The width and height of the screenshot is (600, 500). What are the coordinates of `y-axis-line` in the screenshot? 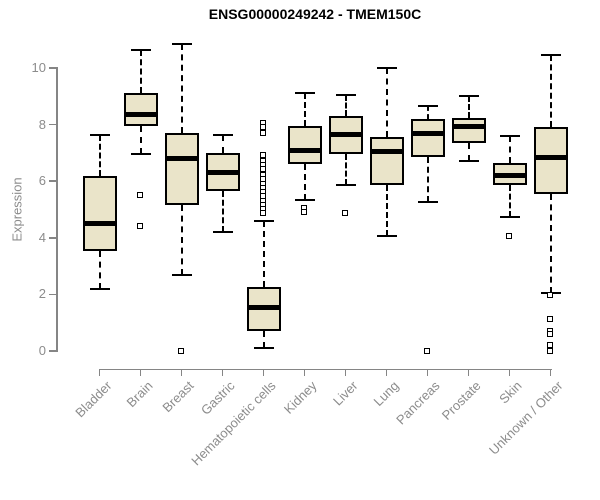 It's located at (57, 209).